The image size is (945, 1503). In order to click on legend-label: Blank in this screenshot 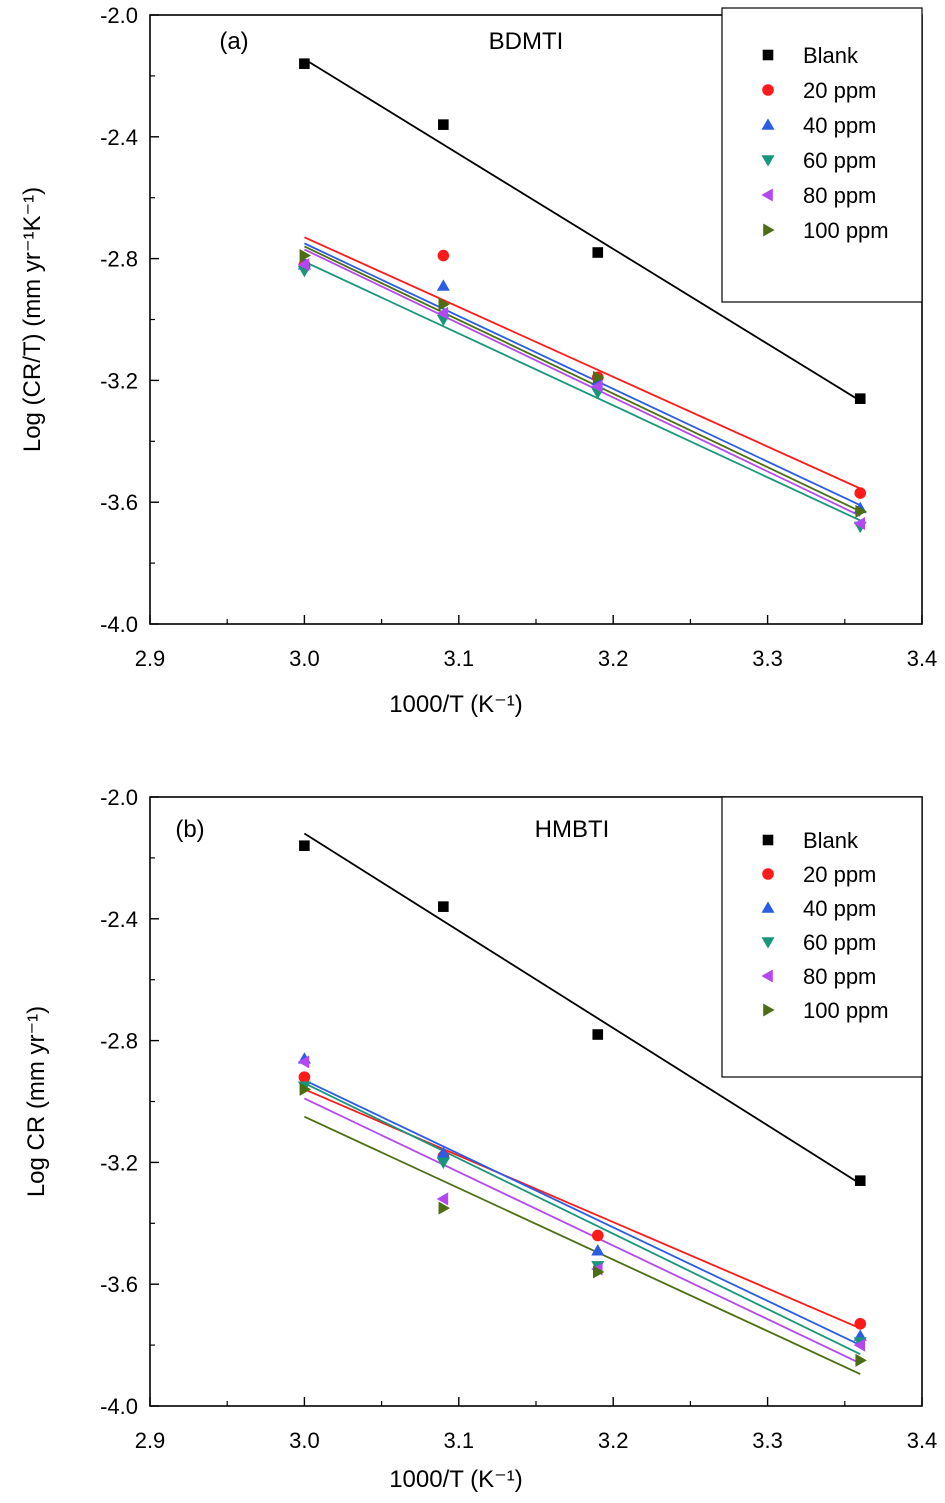, I will do `click(831, 840)`.